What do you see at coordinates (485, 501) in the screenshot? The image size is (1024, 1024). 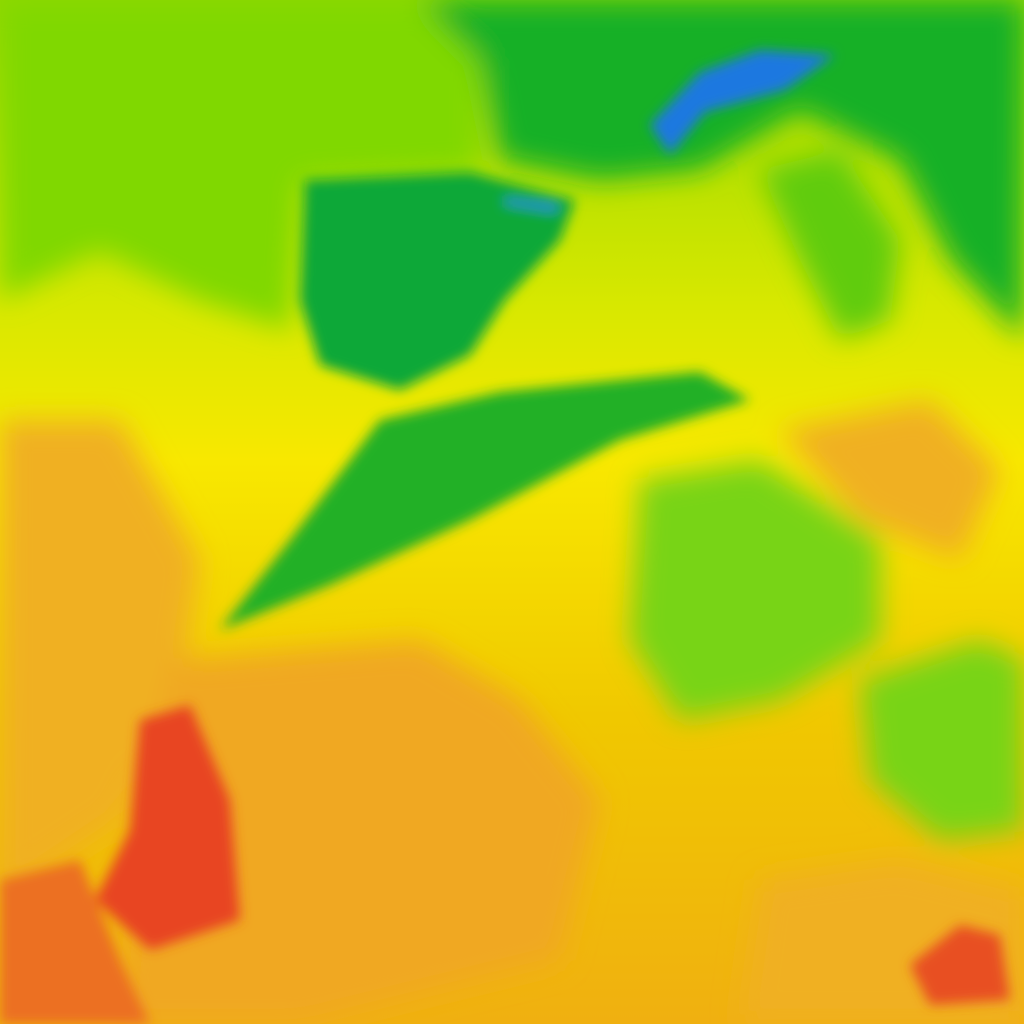 I see `region-atlas-mountains` at bounding box center [485, 501].